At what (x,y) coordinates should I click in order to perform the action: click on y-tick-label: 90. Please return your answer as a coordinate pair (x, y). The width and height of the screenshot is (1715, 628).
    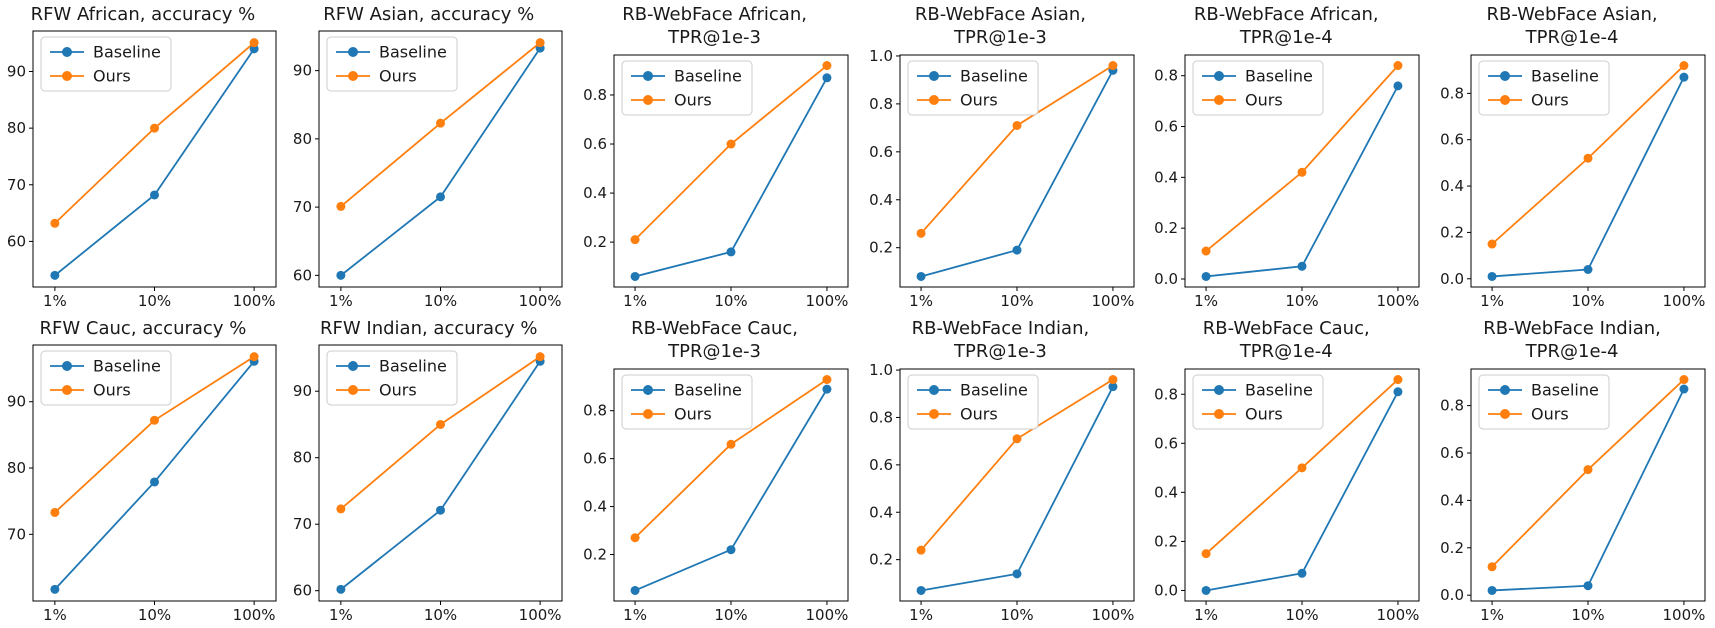
    Looking at the image, I should click on (16, 402).